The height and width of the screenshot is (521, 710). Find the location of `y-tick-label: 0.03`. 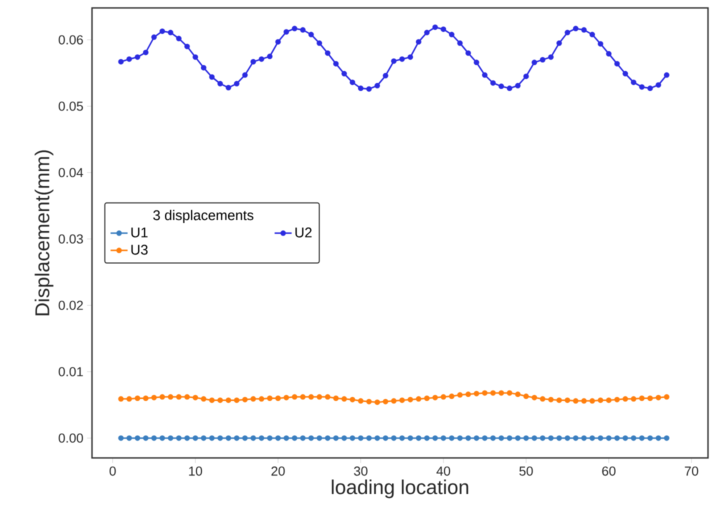

y-tick-label: 0.03 is located at coordinates (70, 239).